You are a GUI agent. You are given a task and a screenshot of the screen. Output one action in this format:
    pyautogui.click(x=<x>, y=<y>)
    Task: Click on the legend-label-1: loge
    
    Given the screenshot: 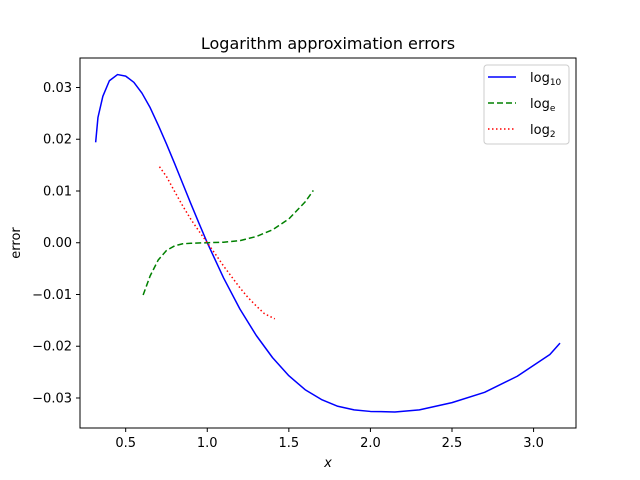 What is the action you would take?
    pyautogui.click(x=543, y=105)
    